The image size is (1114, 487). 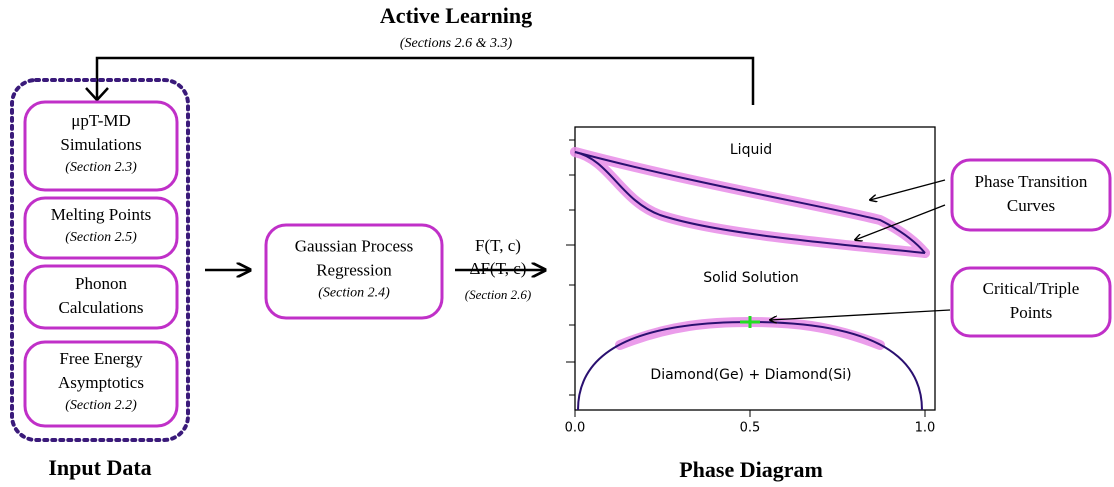 I want to click on box-line: Phase Transition, so click(x=1031, y=181).